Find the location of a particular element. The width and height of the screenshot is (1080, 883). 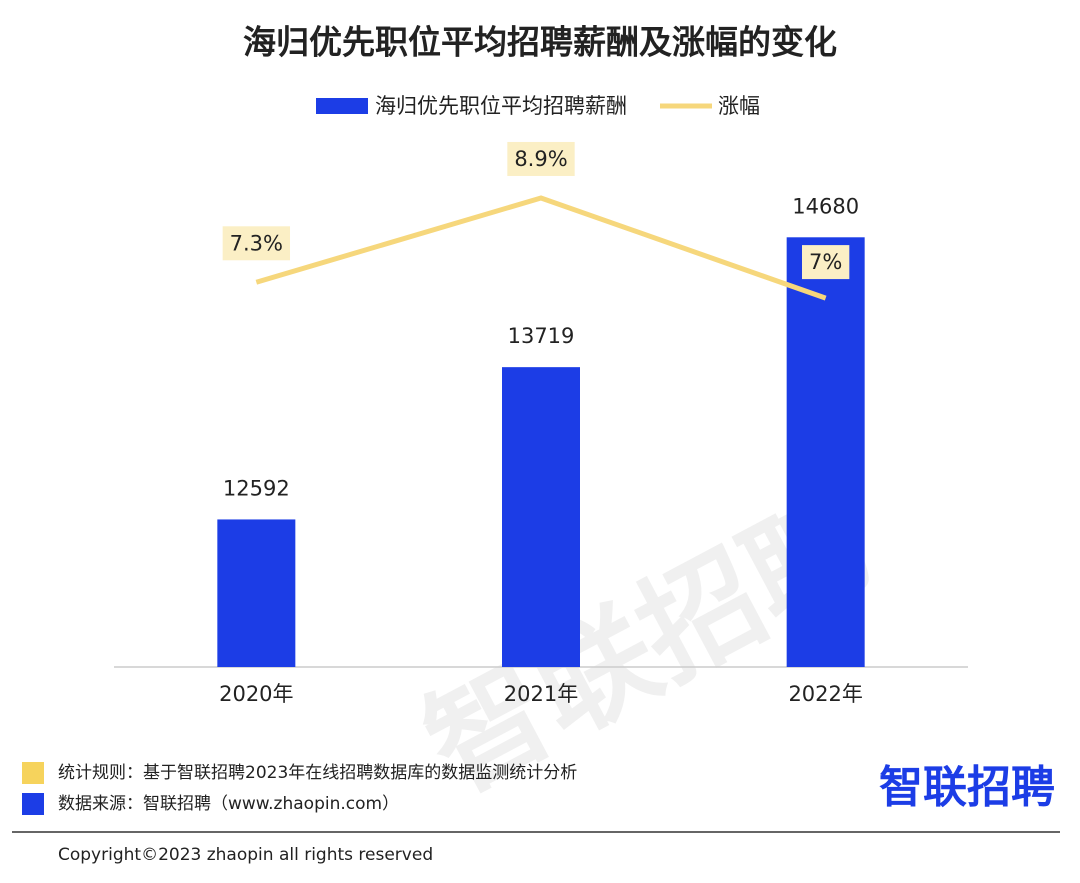

line-value-label: 8.9% is located at coordinates (540, 159).